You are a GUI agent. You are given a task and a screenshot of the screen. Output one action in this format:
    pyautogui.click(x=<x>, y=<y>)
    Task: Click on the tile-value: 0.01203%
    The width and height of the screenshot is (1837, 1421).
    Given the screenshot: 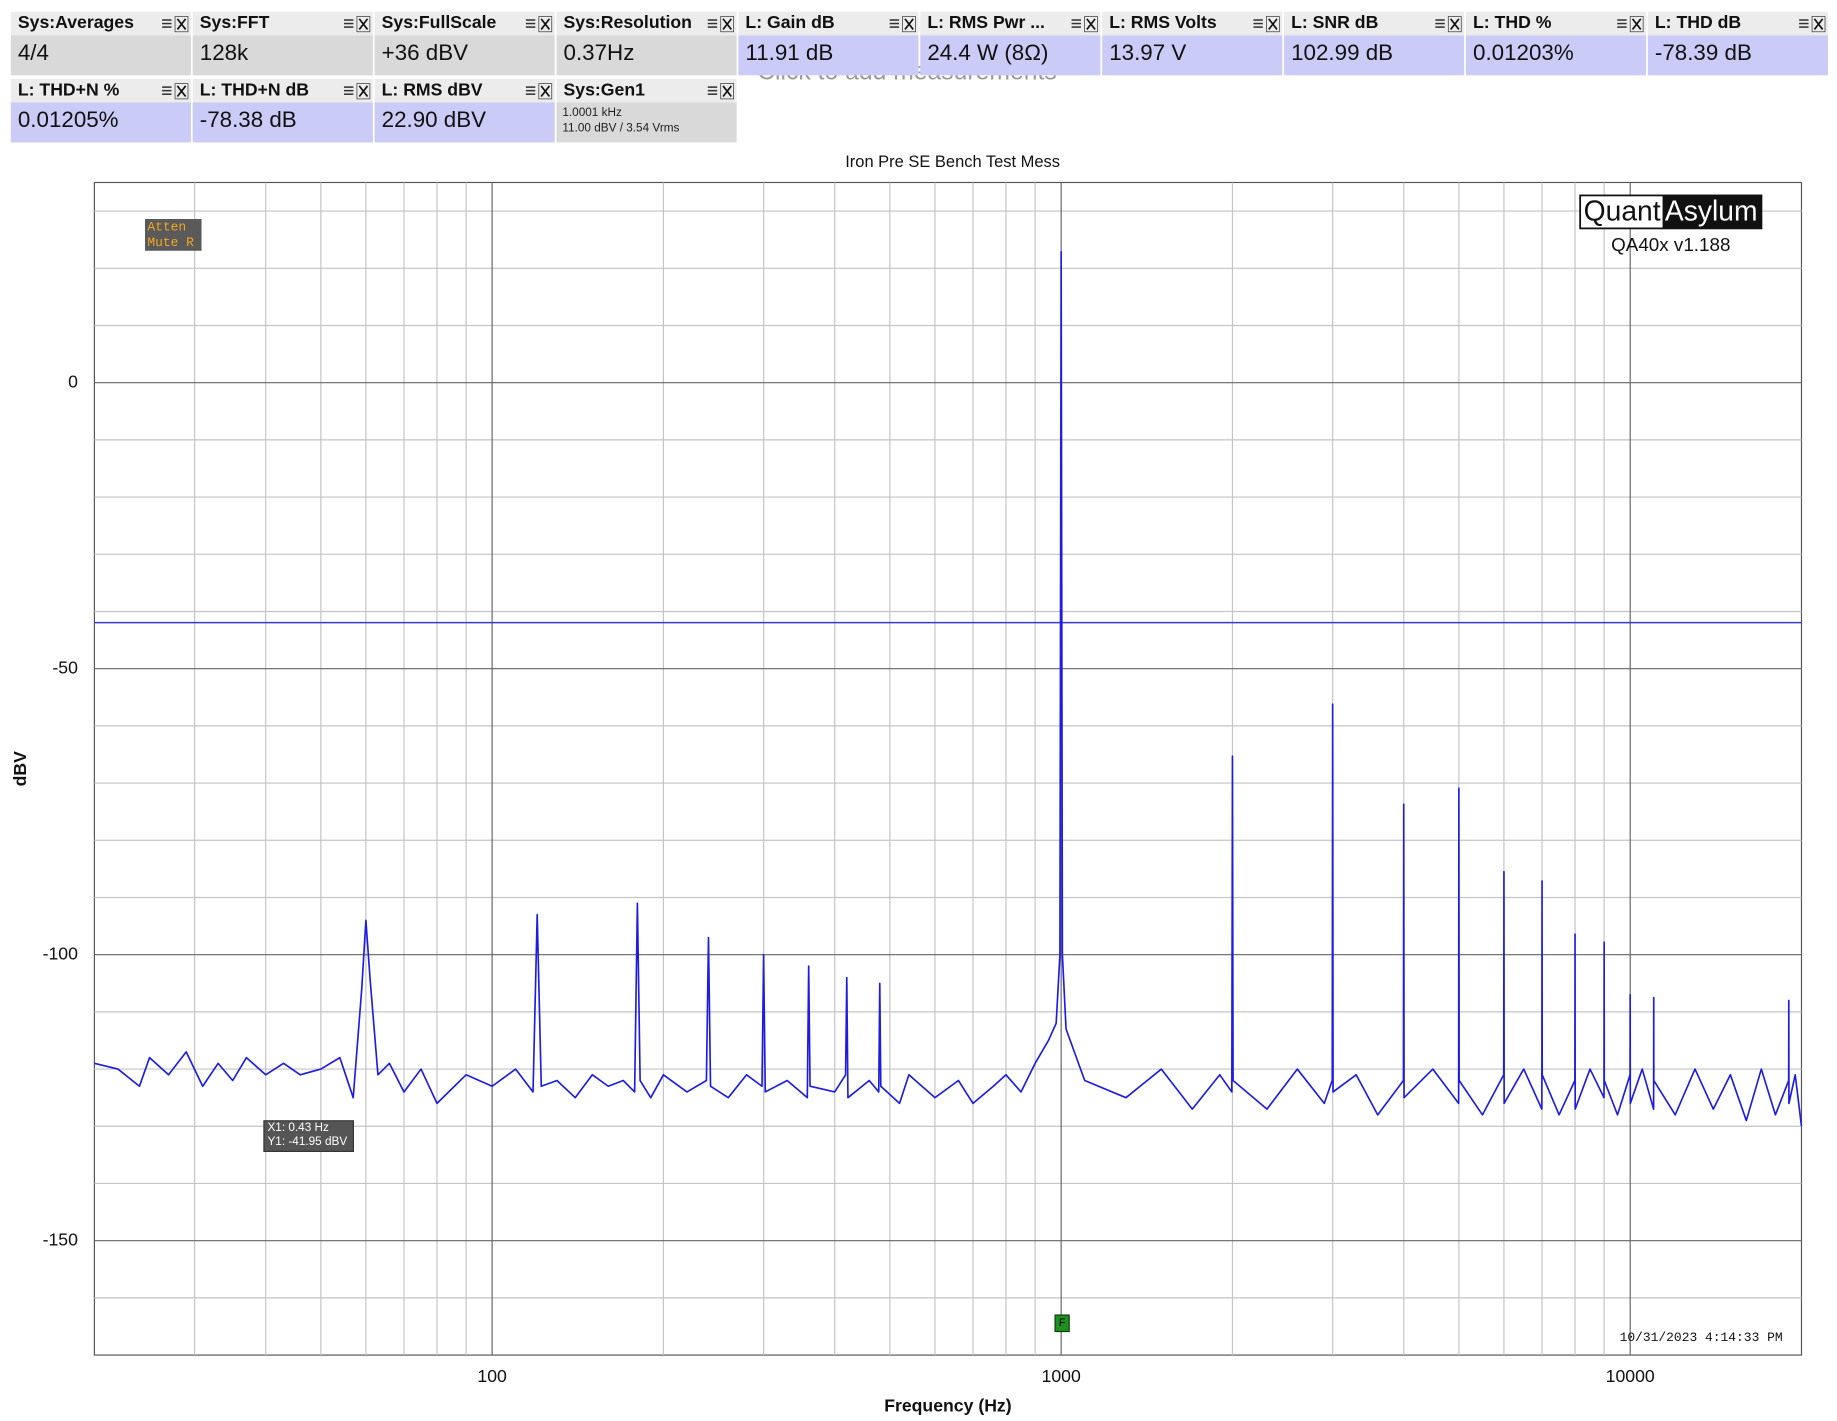 What is the action you would take?
    pyautogui.click(x=1523, y=52)
    